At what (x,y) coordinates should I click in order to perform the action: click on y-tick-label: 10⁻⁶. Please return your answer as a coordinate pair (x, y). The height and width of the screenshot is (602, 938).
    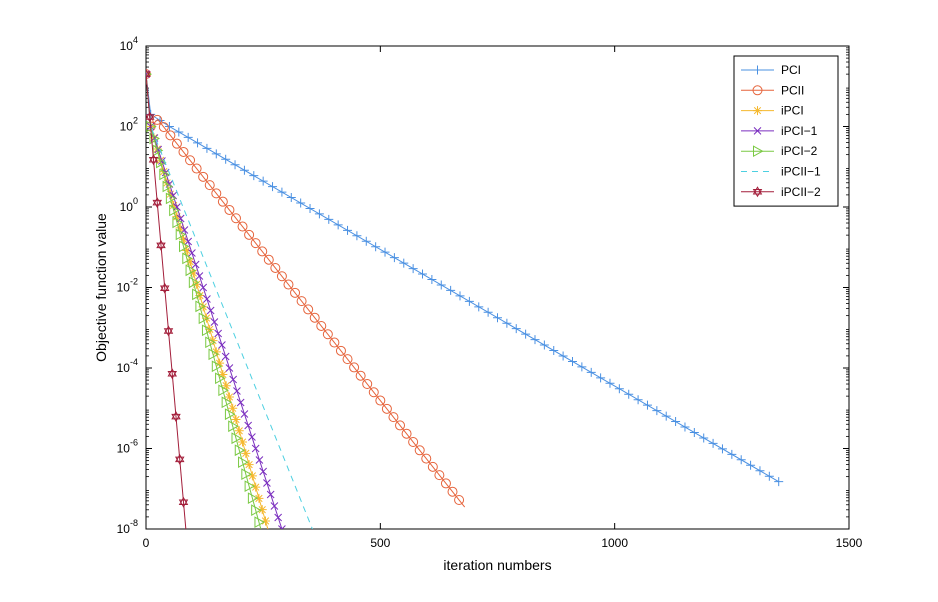
    Looking at the image, I should click on (127, 447).